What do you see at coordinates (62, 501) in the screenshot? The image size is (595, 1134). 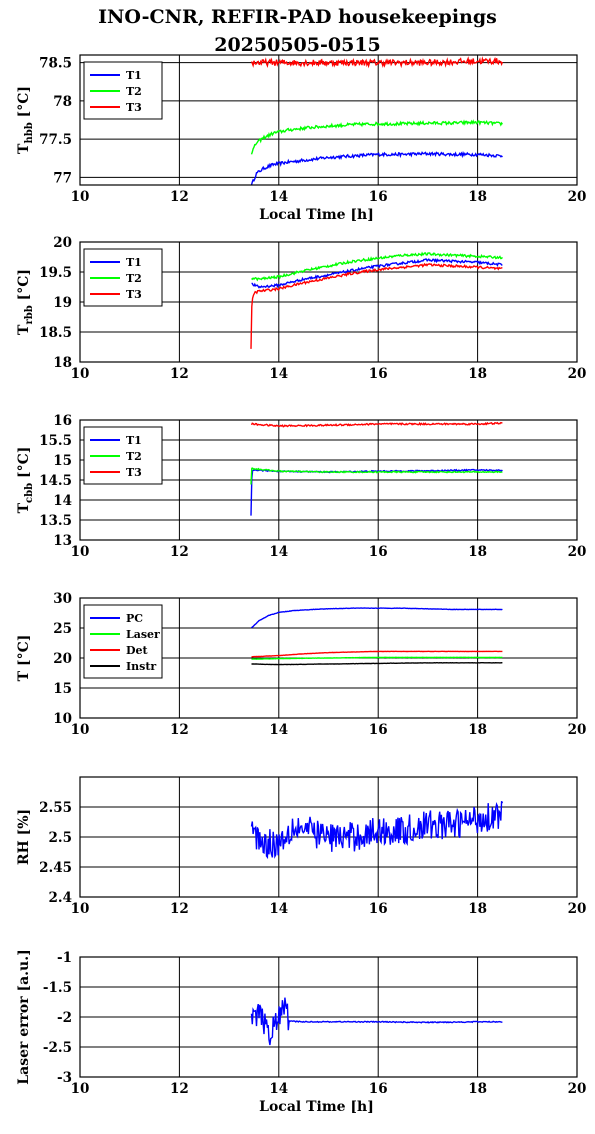 I see `y-tick-label: 14` at bounding box center [62, 501].